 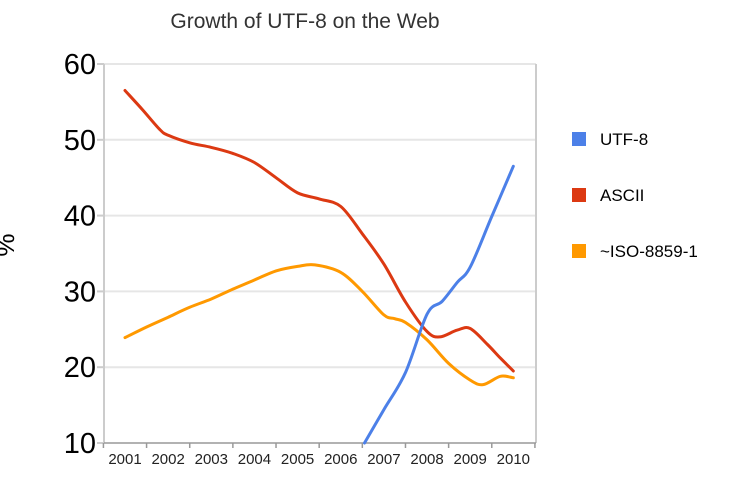 I want to click on y-tick-label-30: 30, so click(x=80, y=292).